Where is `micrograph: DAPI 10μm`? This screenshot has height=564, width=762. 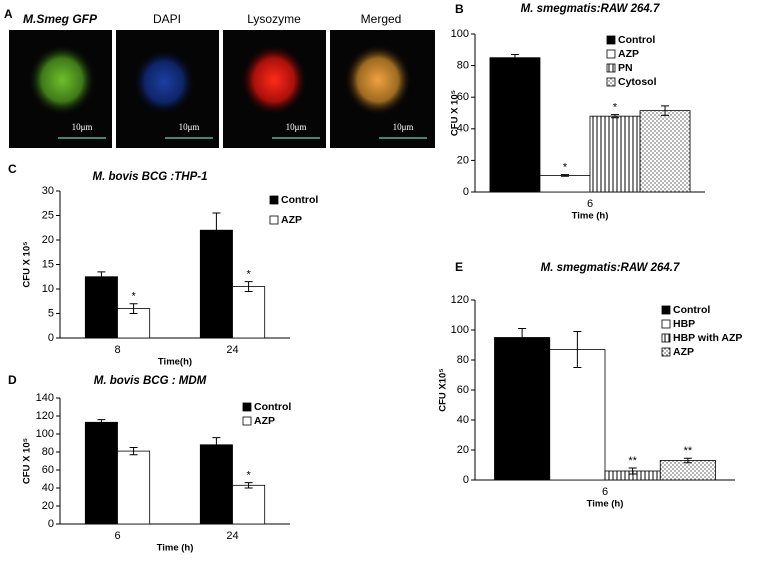 micrograph: DAPI 10μm is located at coordinates (167, 80).